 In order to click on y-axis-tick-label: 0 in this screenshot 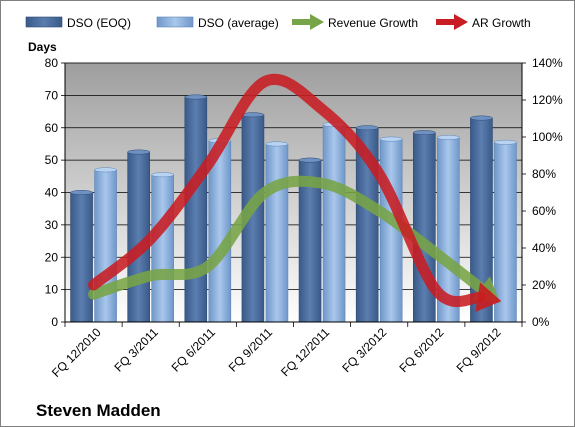, I will do `click(54, 322)`.